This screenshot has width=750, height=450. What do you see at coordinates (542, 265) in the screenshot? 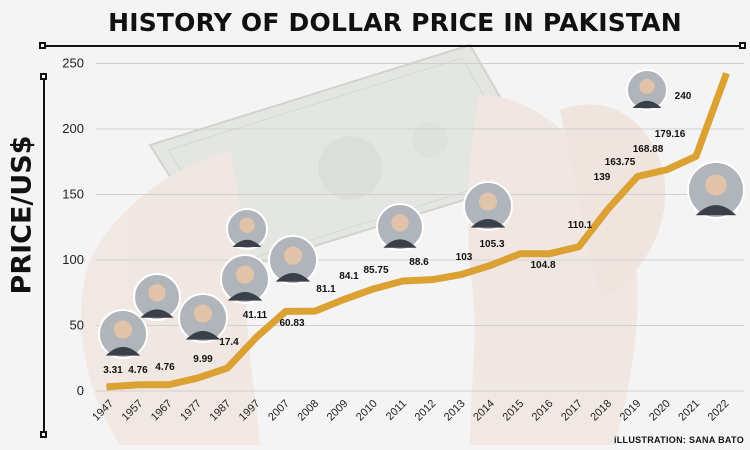
I see `data-label: 104.8` at bounding box center [542, 265].